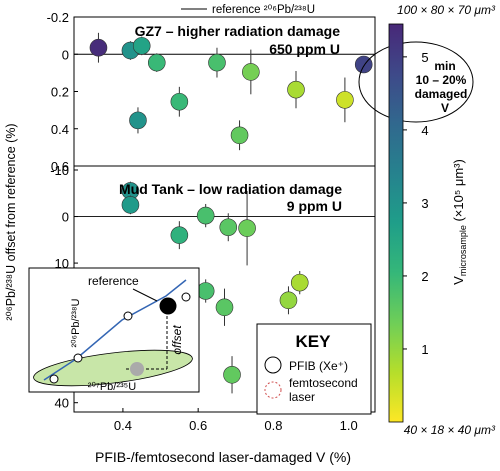 This screenshot has height=471, width=500. Describe the element at coordinates (458, 192) in the screenshot. I see `colorbar-axis-label-unit: (×10⁵ μm³)` at that location.